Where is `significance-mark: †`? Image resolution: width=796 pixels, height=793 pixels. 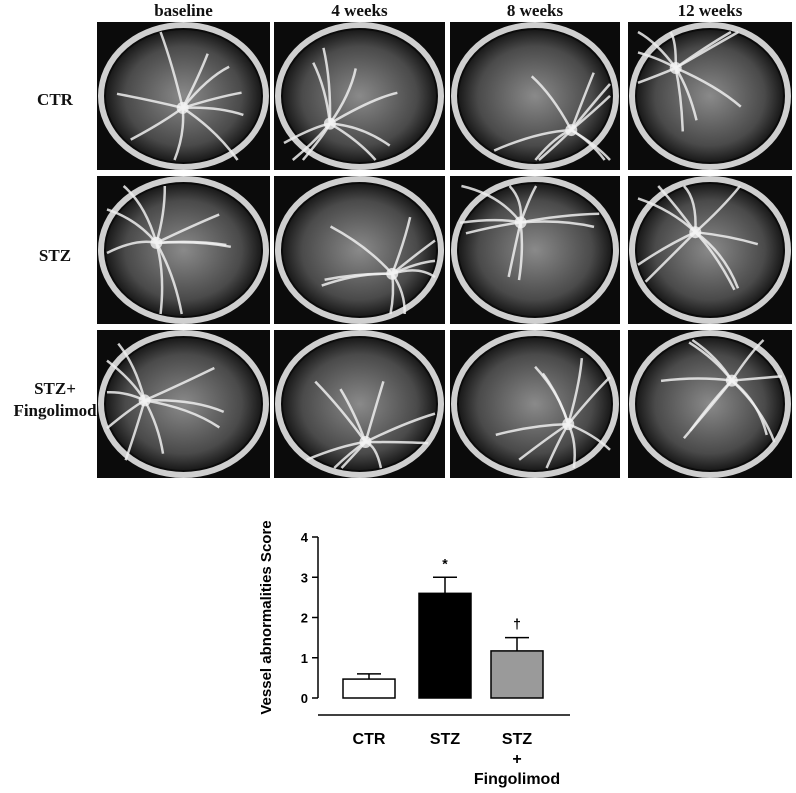 significance-mark: † is located at coordinates (517, 624).